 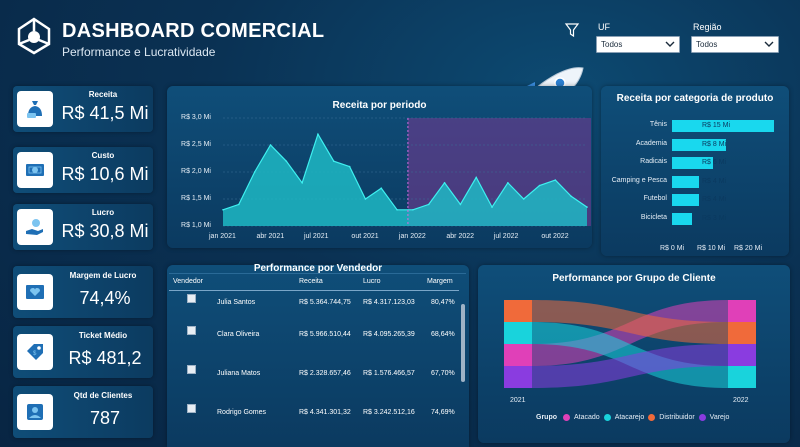 I want to click on cell-margem: 80,47%, so click(x=443, y=302).